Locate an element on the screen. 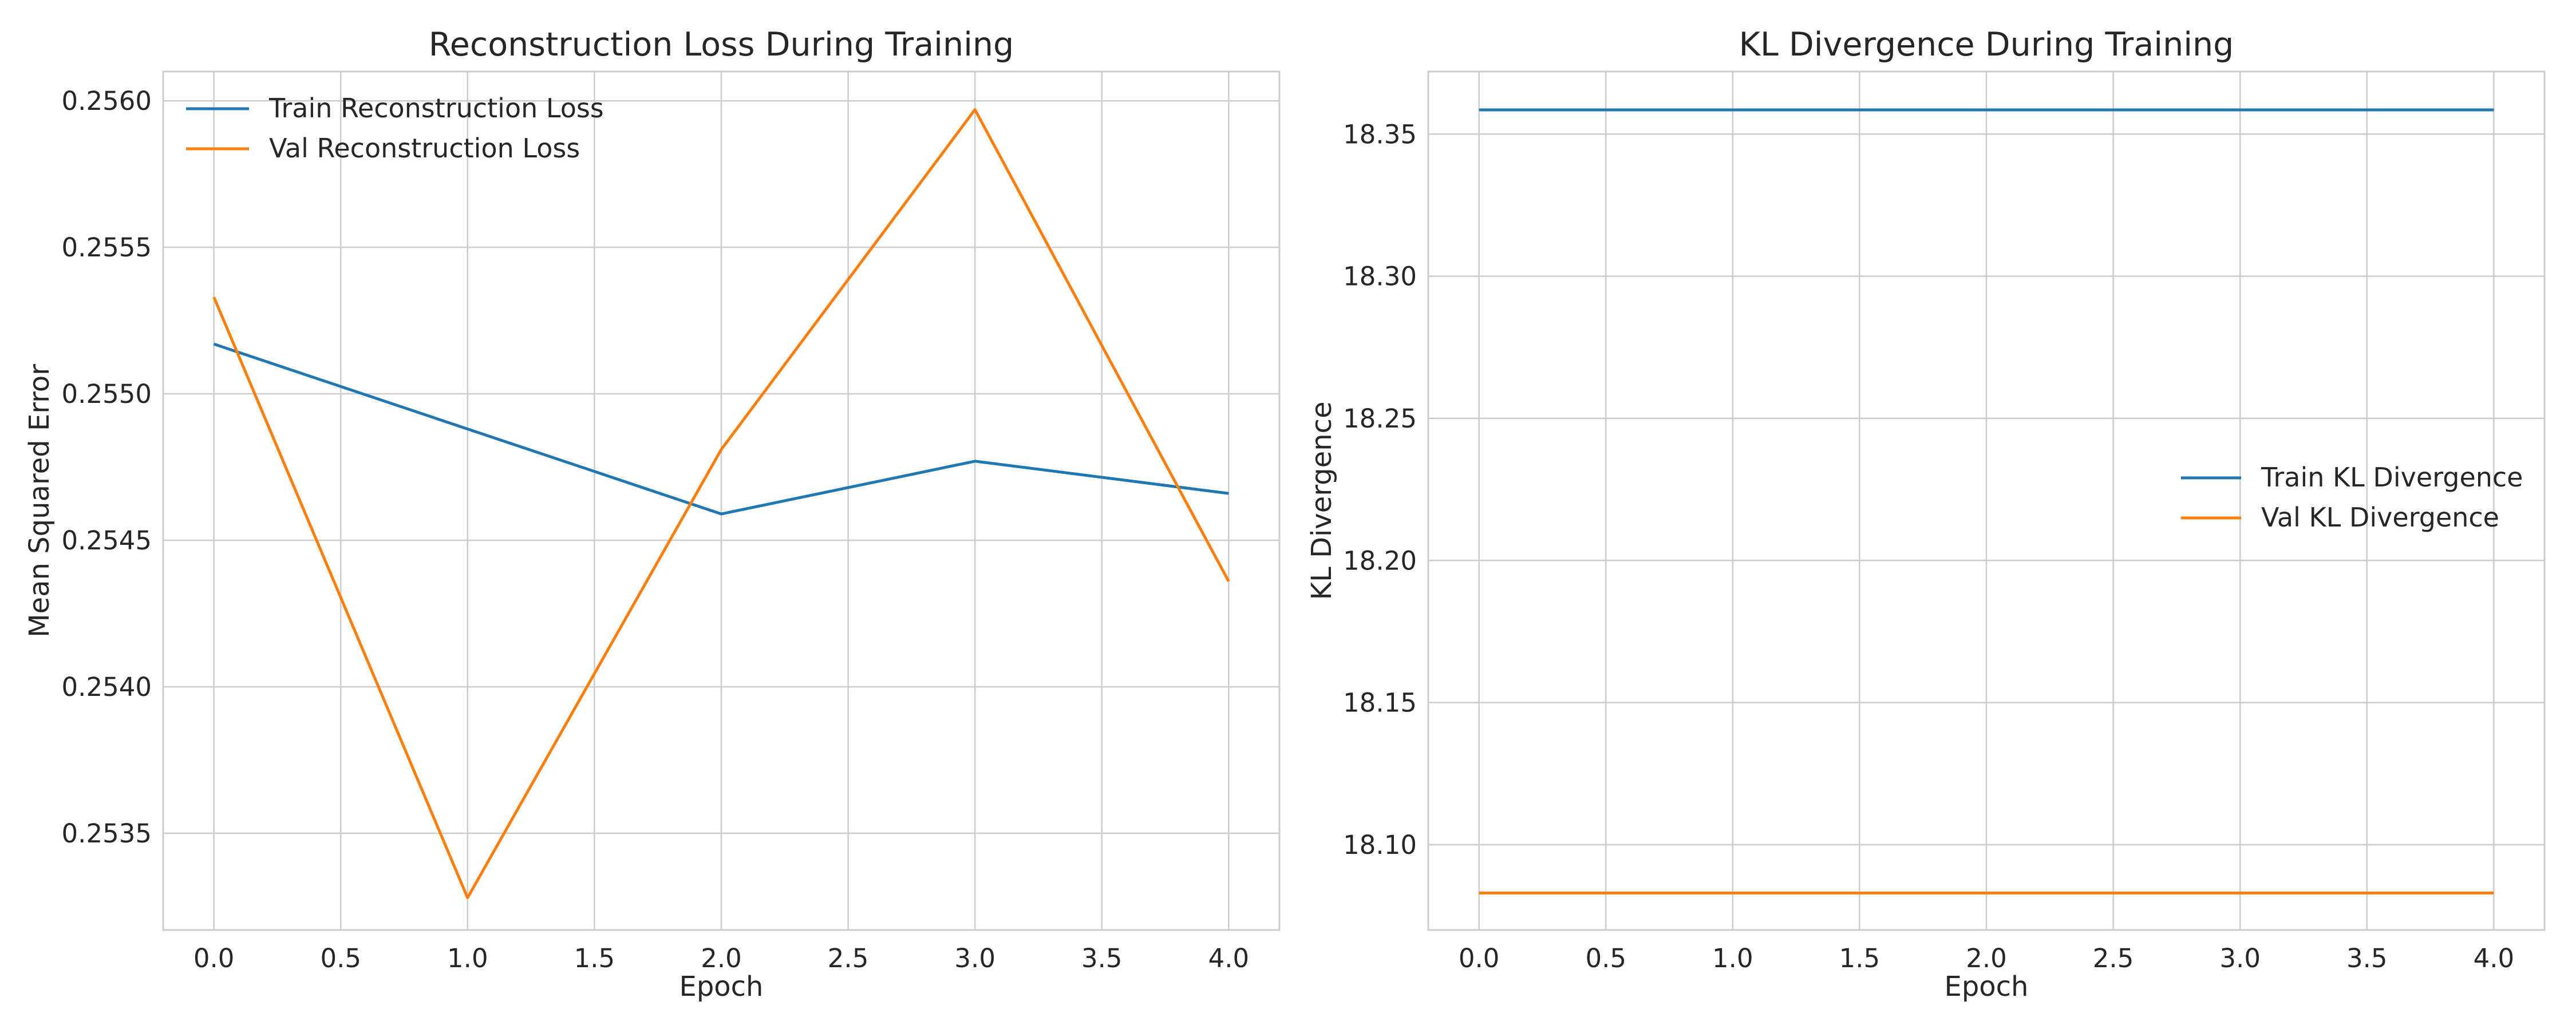 The image size is (2576, 1033). legend-entry: Train Reconstruction Loss is located at coordinates (395, 109).